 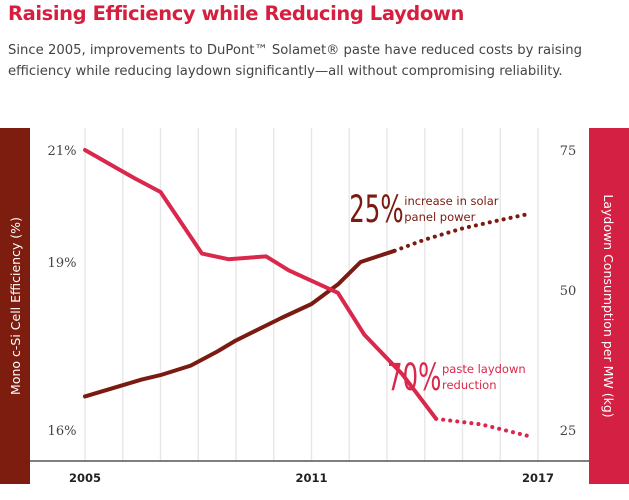 What do you see at coordinates (439, 217) in the screenshot?
I see `annotation-text-line: panel power` at bounding box center [439, 217].